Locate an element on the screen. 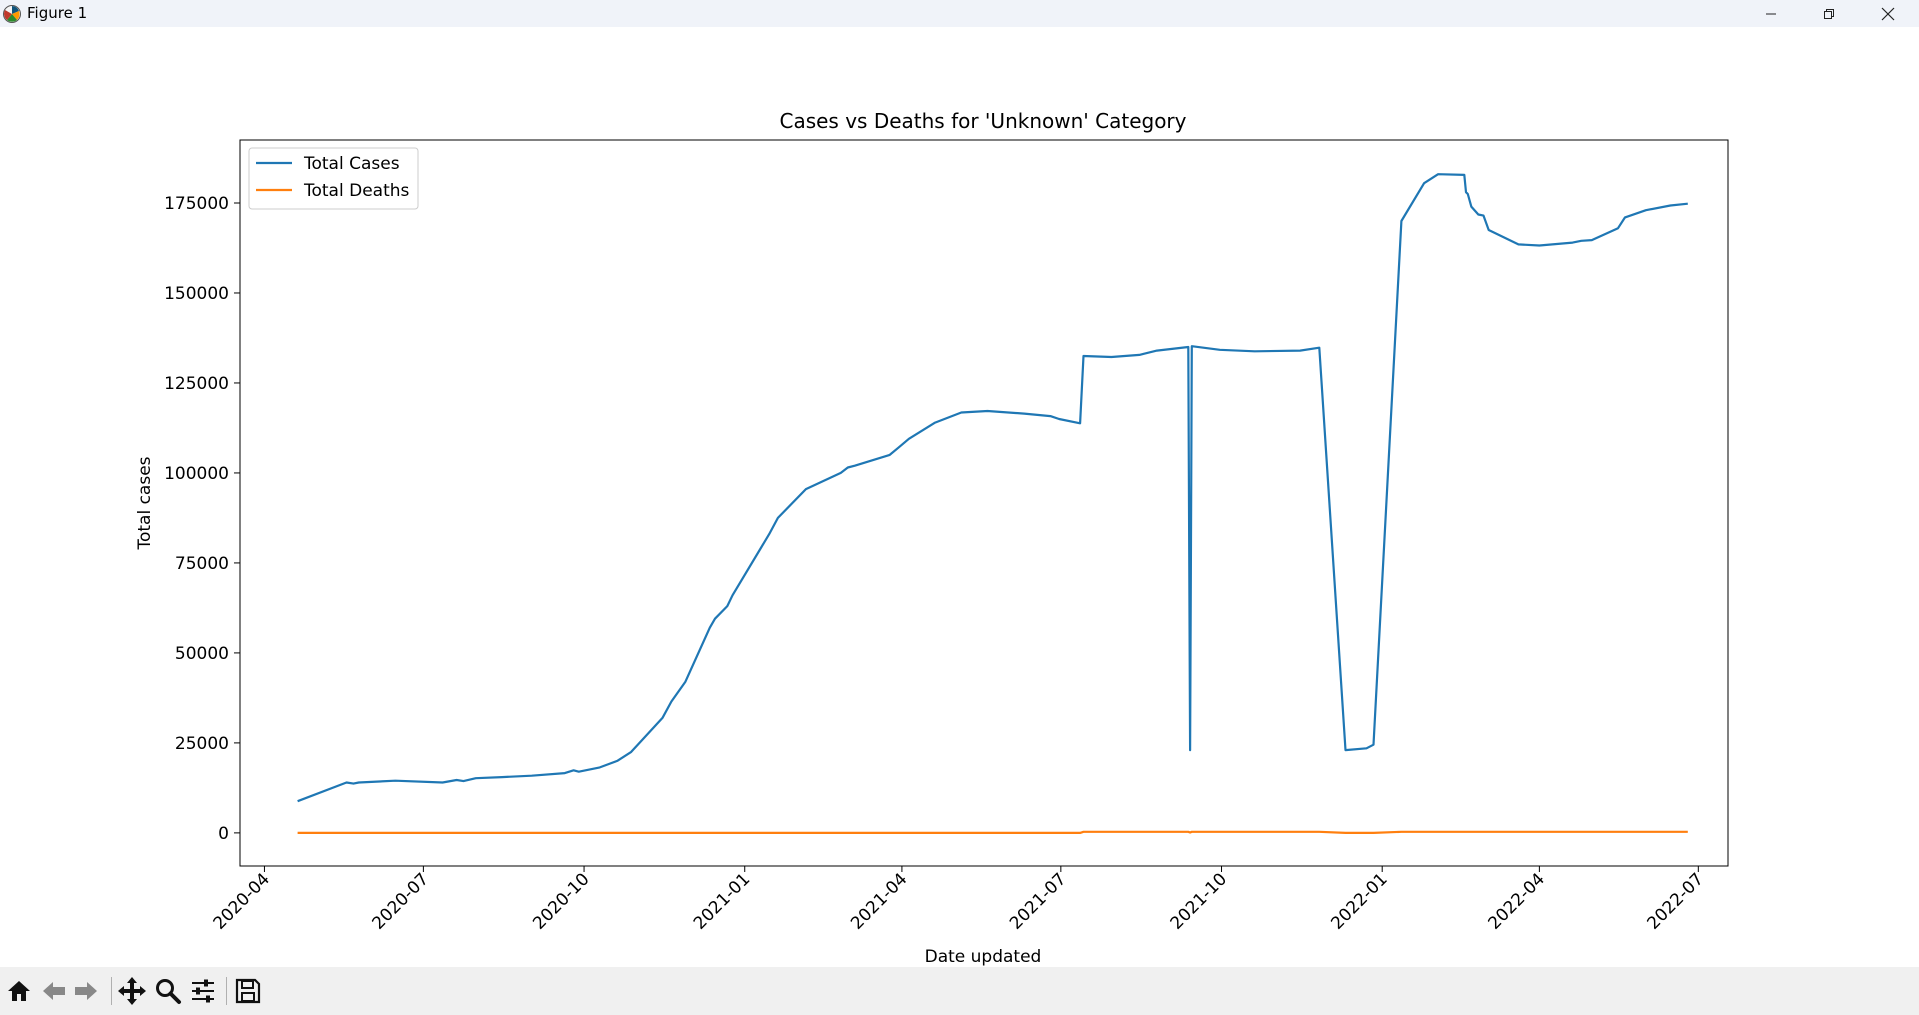 The image size is (1919, 1015). navigation-toolbar is located at coordinates (959, 991).